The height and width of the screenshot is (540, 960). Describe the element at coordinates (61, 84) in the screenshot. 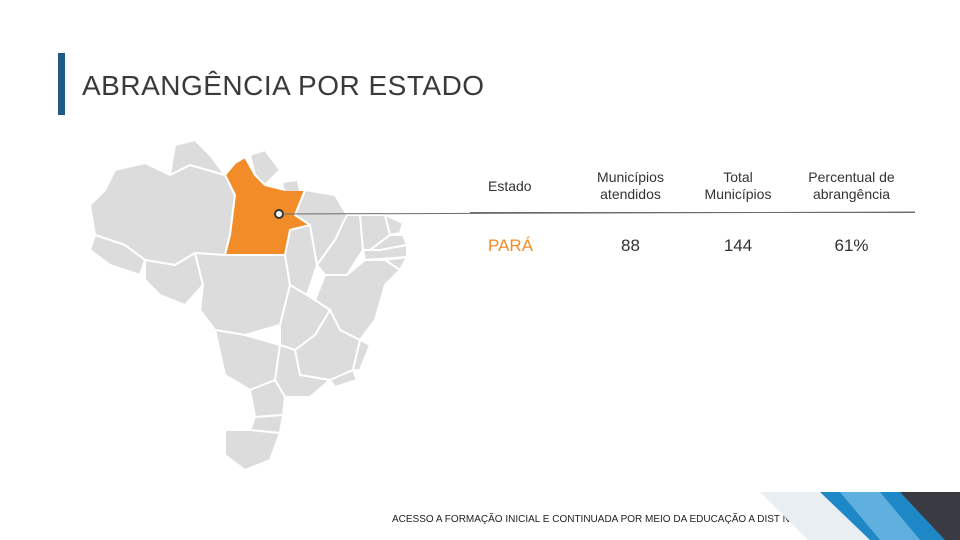

I see `title-accent-bar` at that location.